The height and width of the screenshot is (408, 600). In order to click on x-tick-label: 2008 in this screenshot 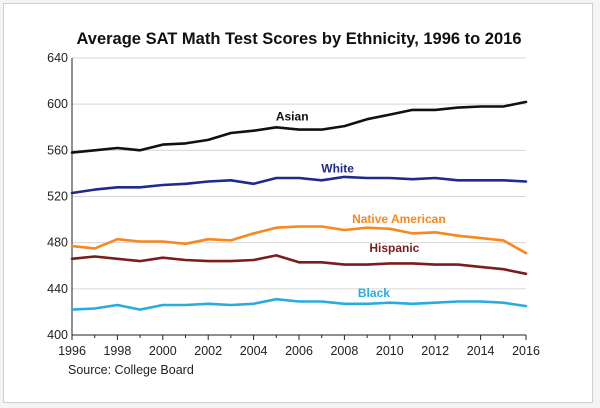, I will do `click(344, 351)`.